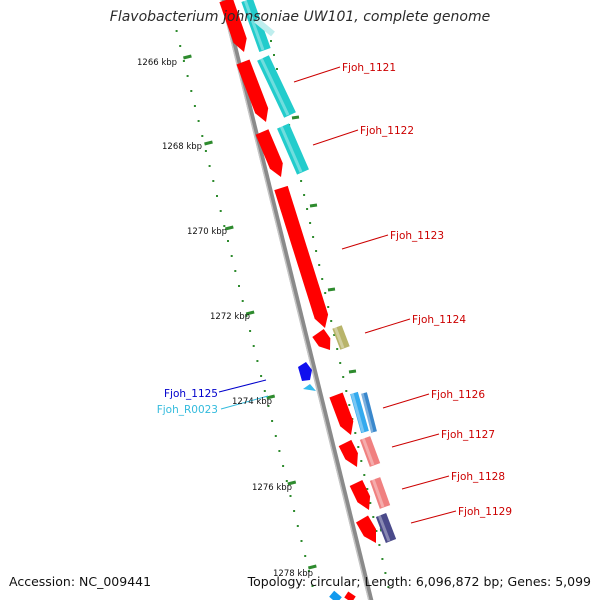 This screenshot has height=600, width=600. Describe the element at coordinates (485, 512) in the screenshot. I see `gene-label-fjoh-1129: Fjoh_1129` at that location.